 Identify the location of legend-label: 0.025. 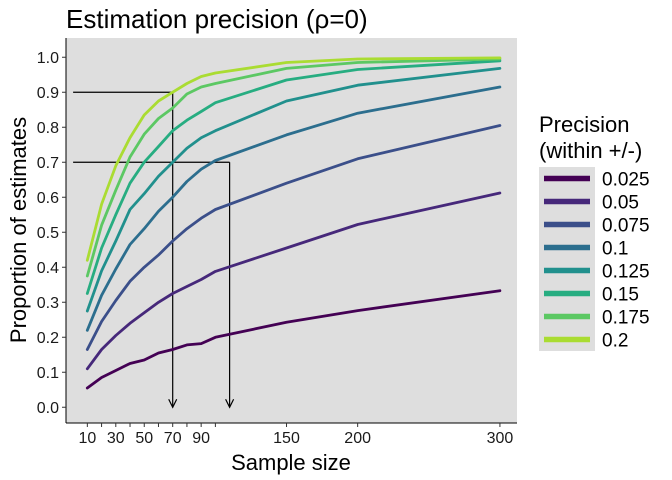
(626, 180).